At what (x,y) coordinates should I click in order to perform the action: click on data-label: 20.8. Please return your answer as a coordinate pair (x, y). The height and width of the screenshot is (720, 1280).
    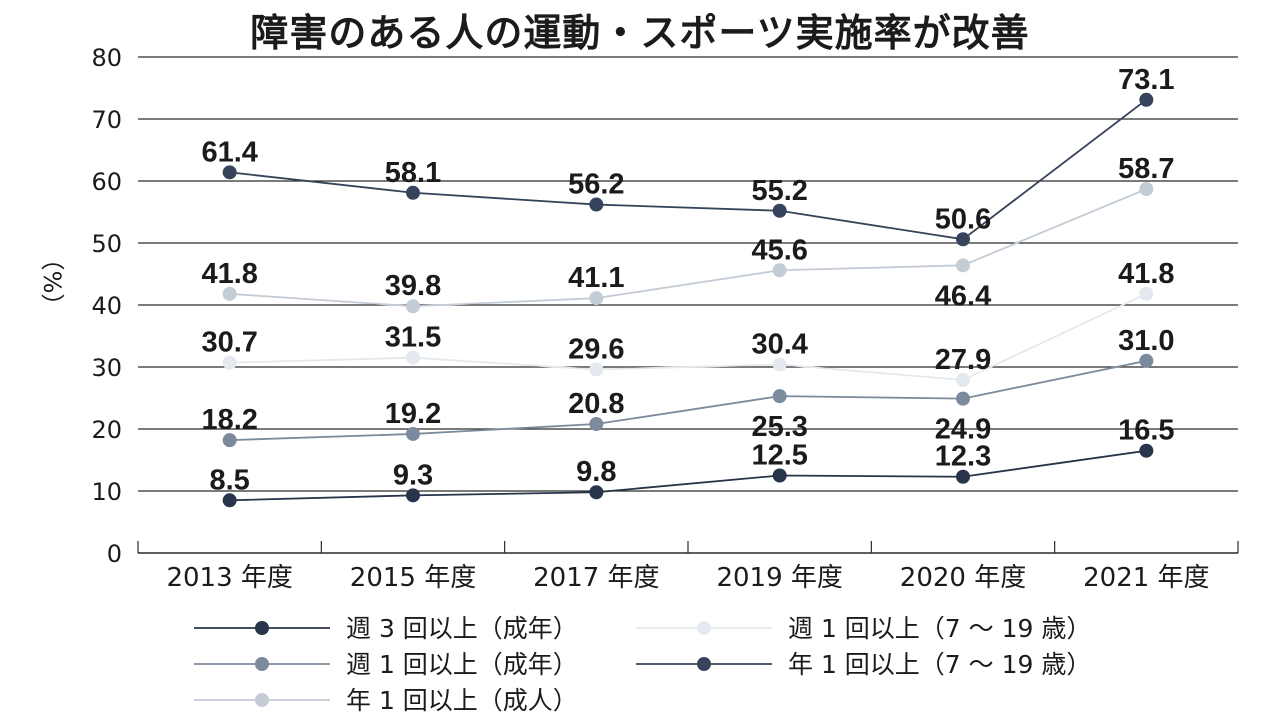
    Looking at the image, I should click on (596, 404).